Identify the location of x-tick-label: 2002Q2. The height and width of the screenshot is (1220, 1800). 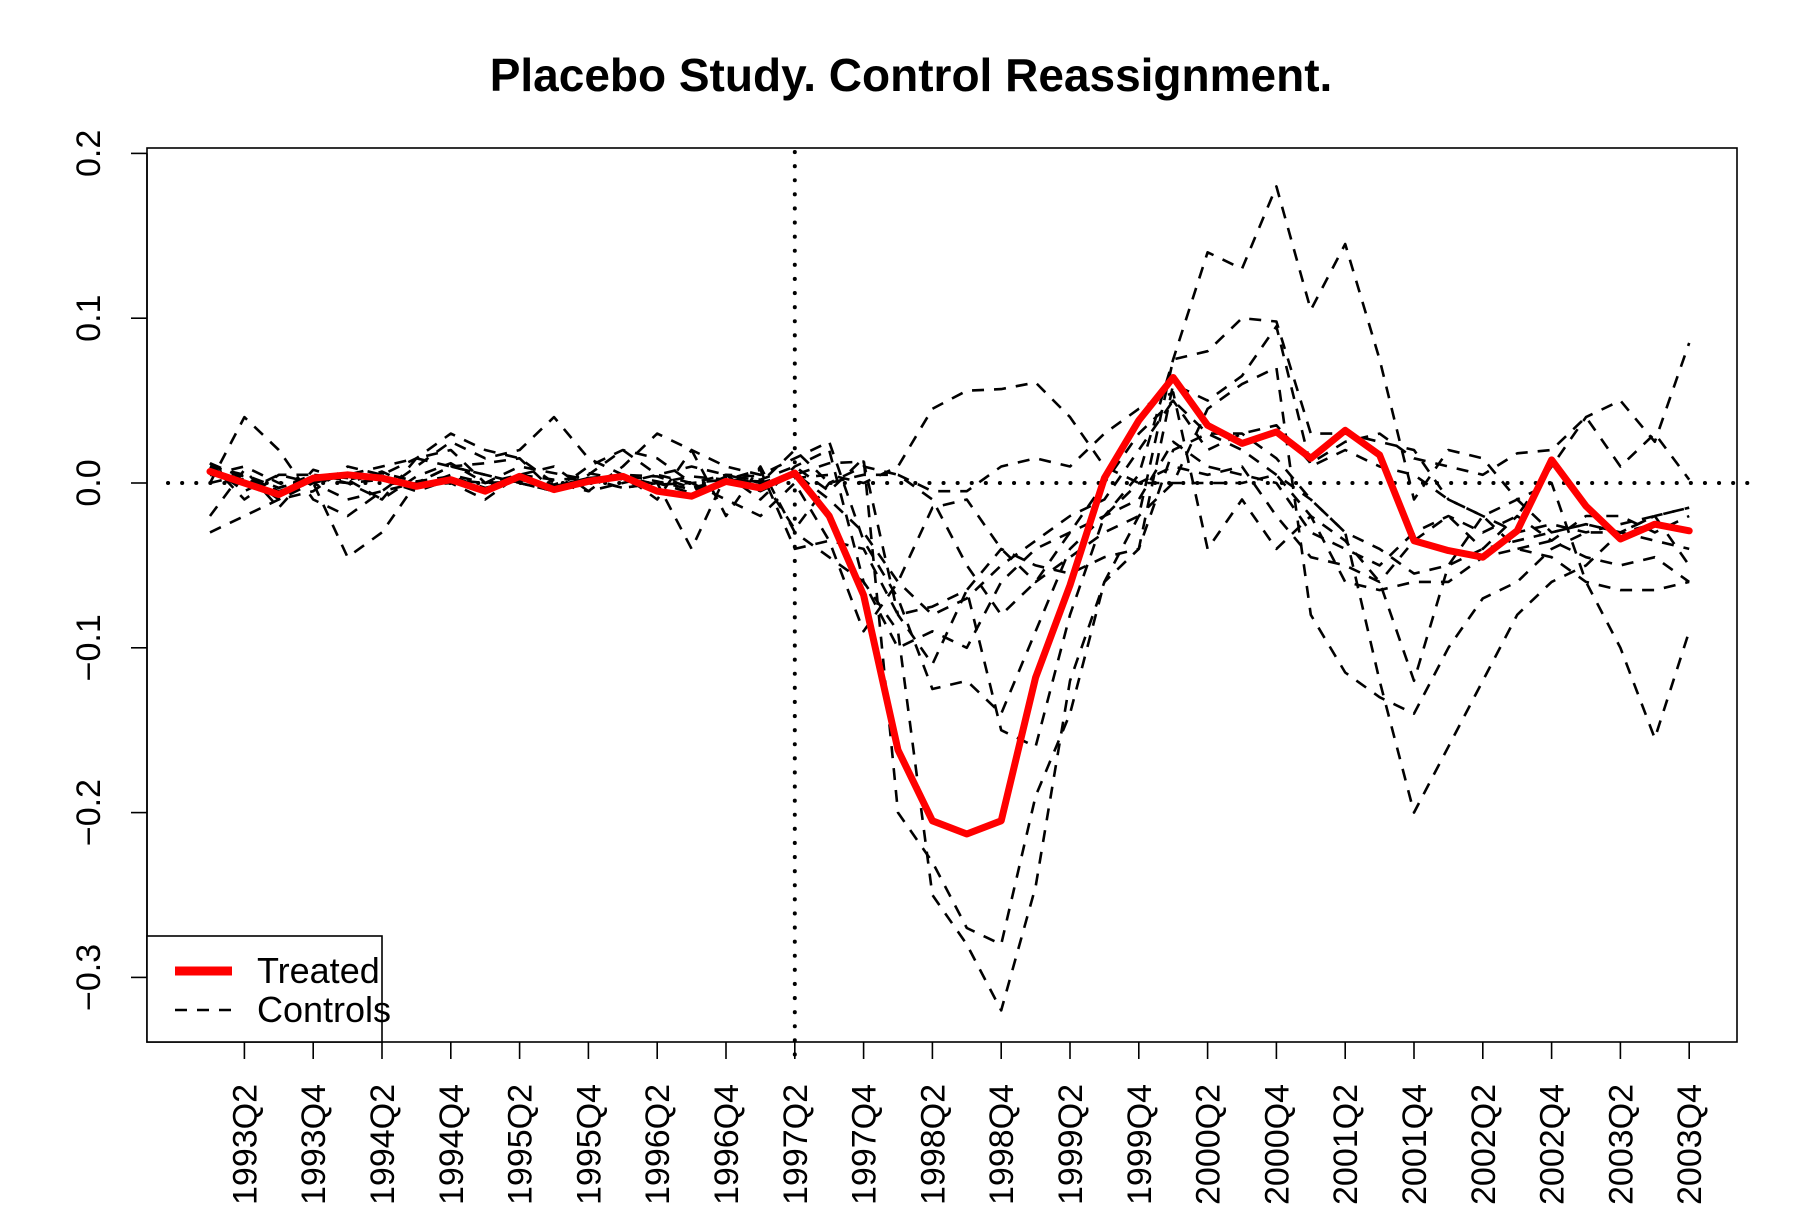
(1484, 1144).